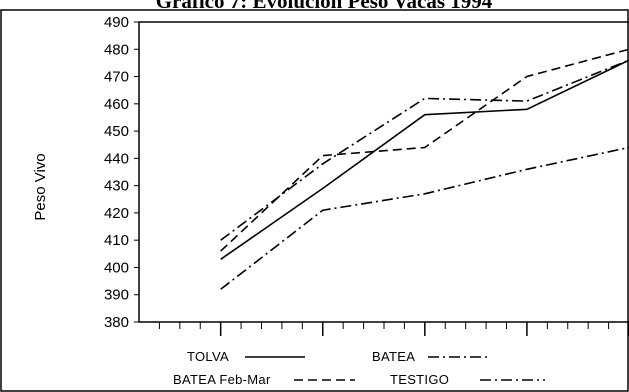  I want to click on y-tick-label: 450, so click(116, 131).